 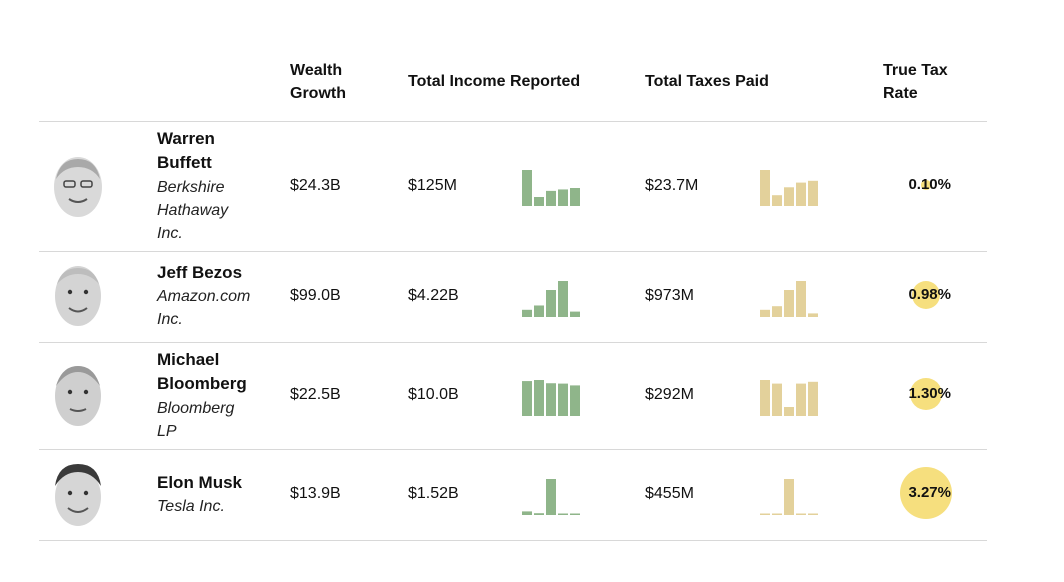 I want to click on person-name-line: Bloomberg, so click(x=202, y=383).